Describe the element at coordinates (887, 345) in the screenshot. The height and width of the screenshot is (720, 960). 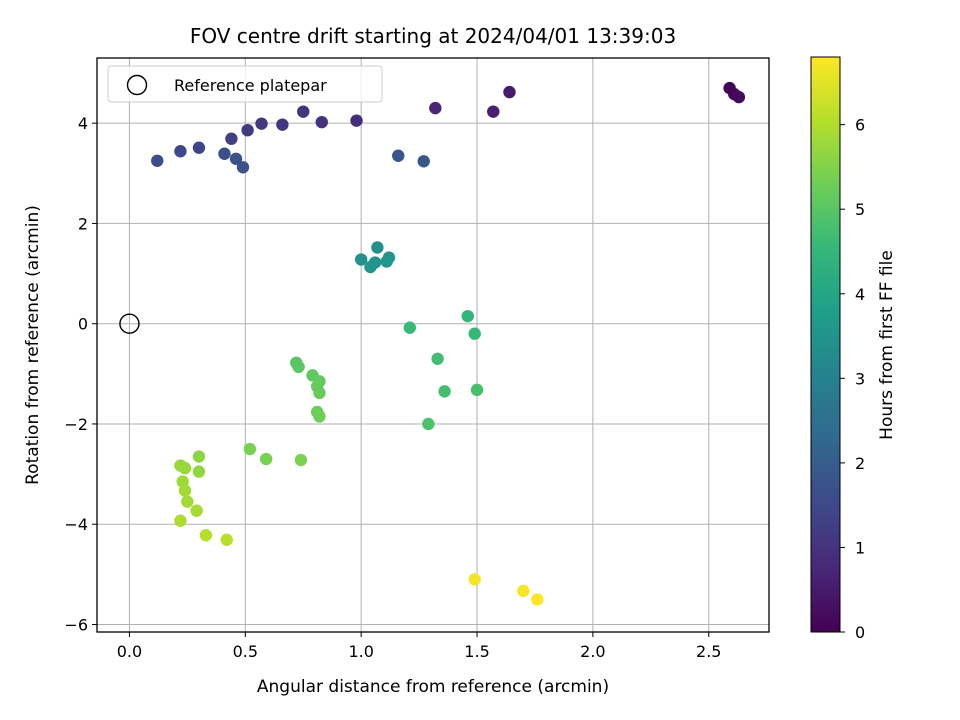
I see `colorbar-label: Hours from first FF file` at that location.